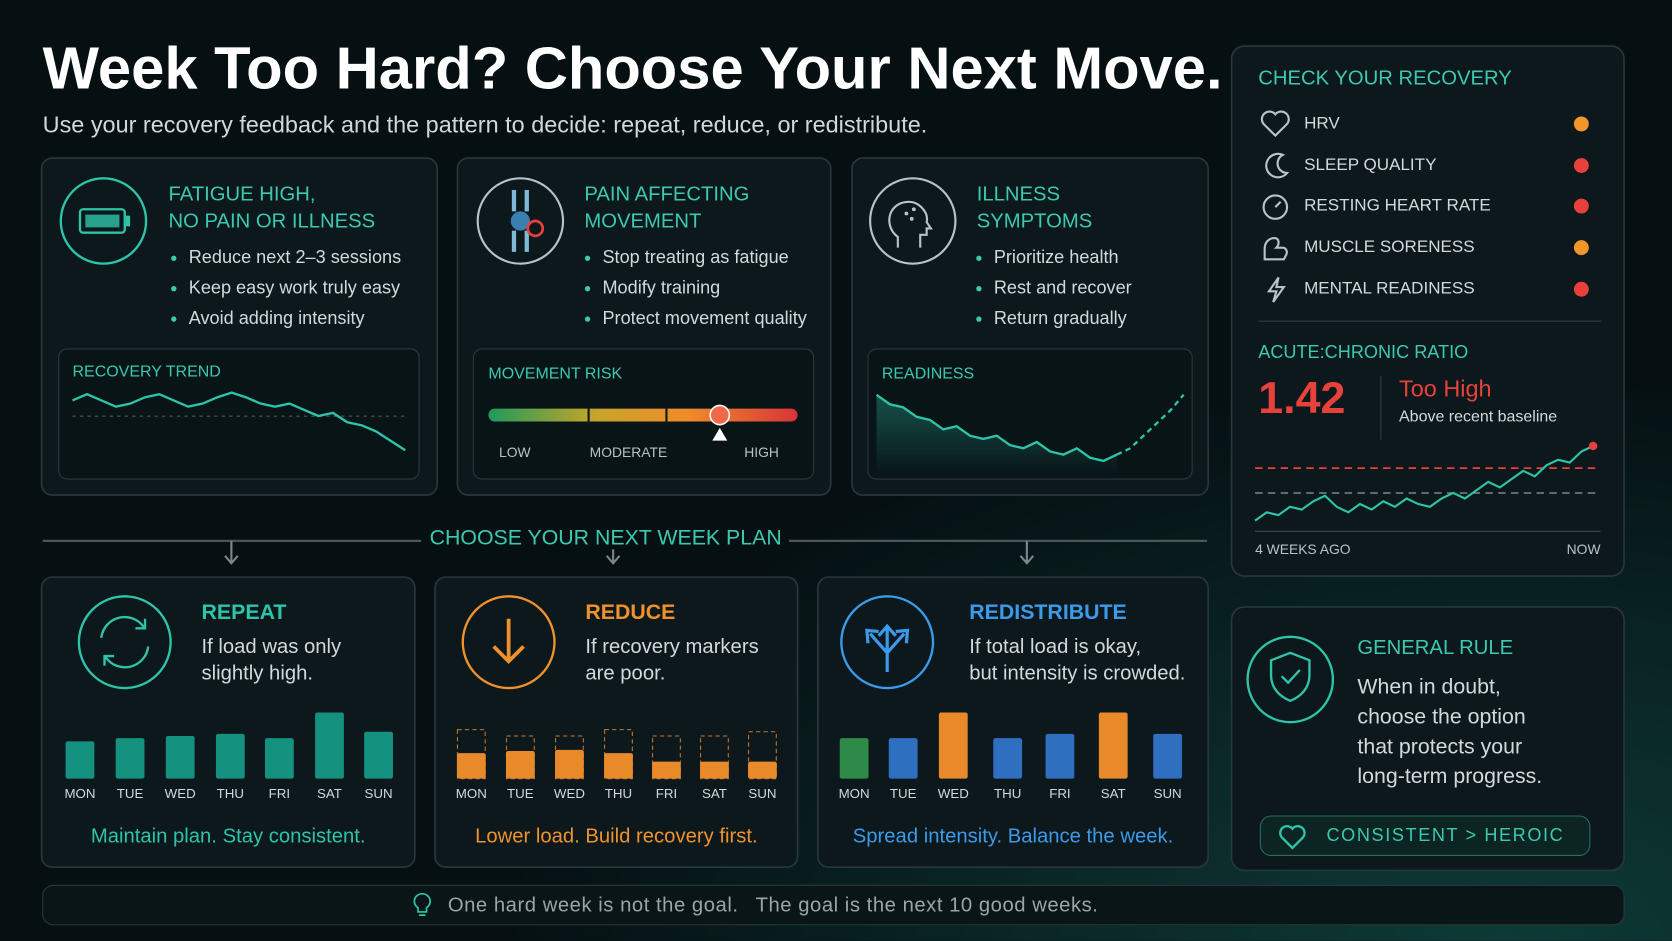 The height and width of the screenshot is (941, 1672). I want to click on bullet: Return gradually, so click(1061, 318).